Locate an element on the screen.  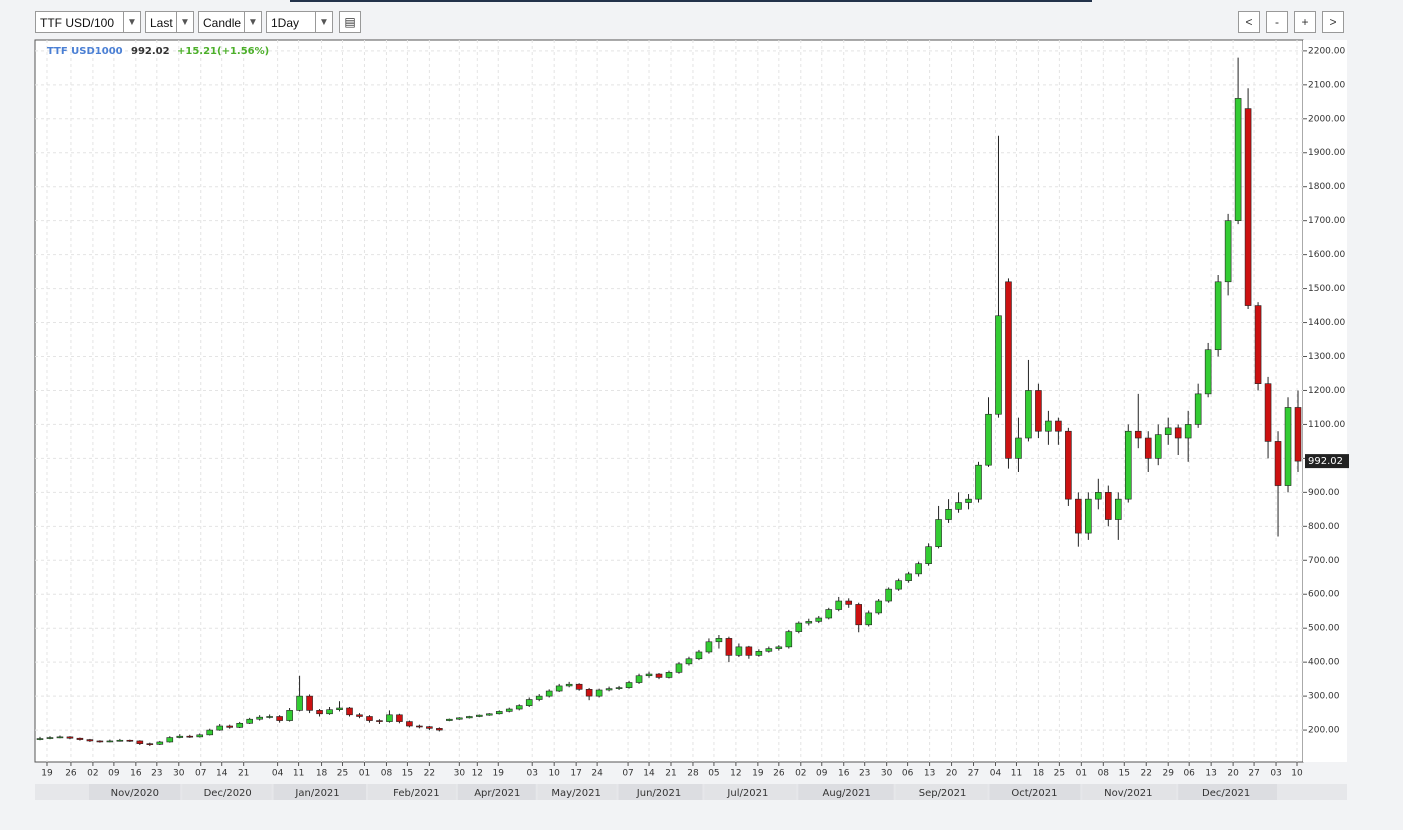
y-tick-label: 2000.00 is located at coordinates (1326, 119).